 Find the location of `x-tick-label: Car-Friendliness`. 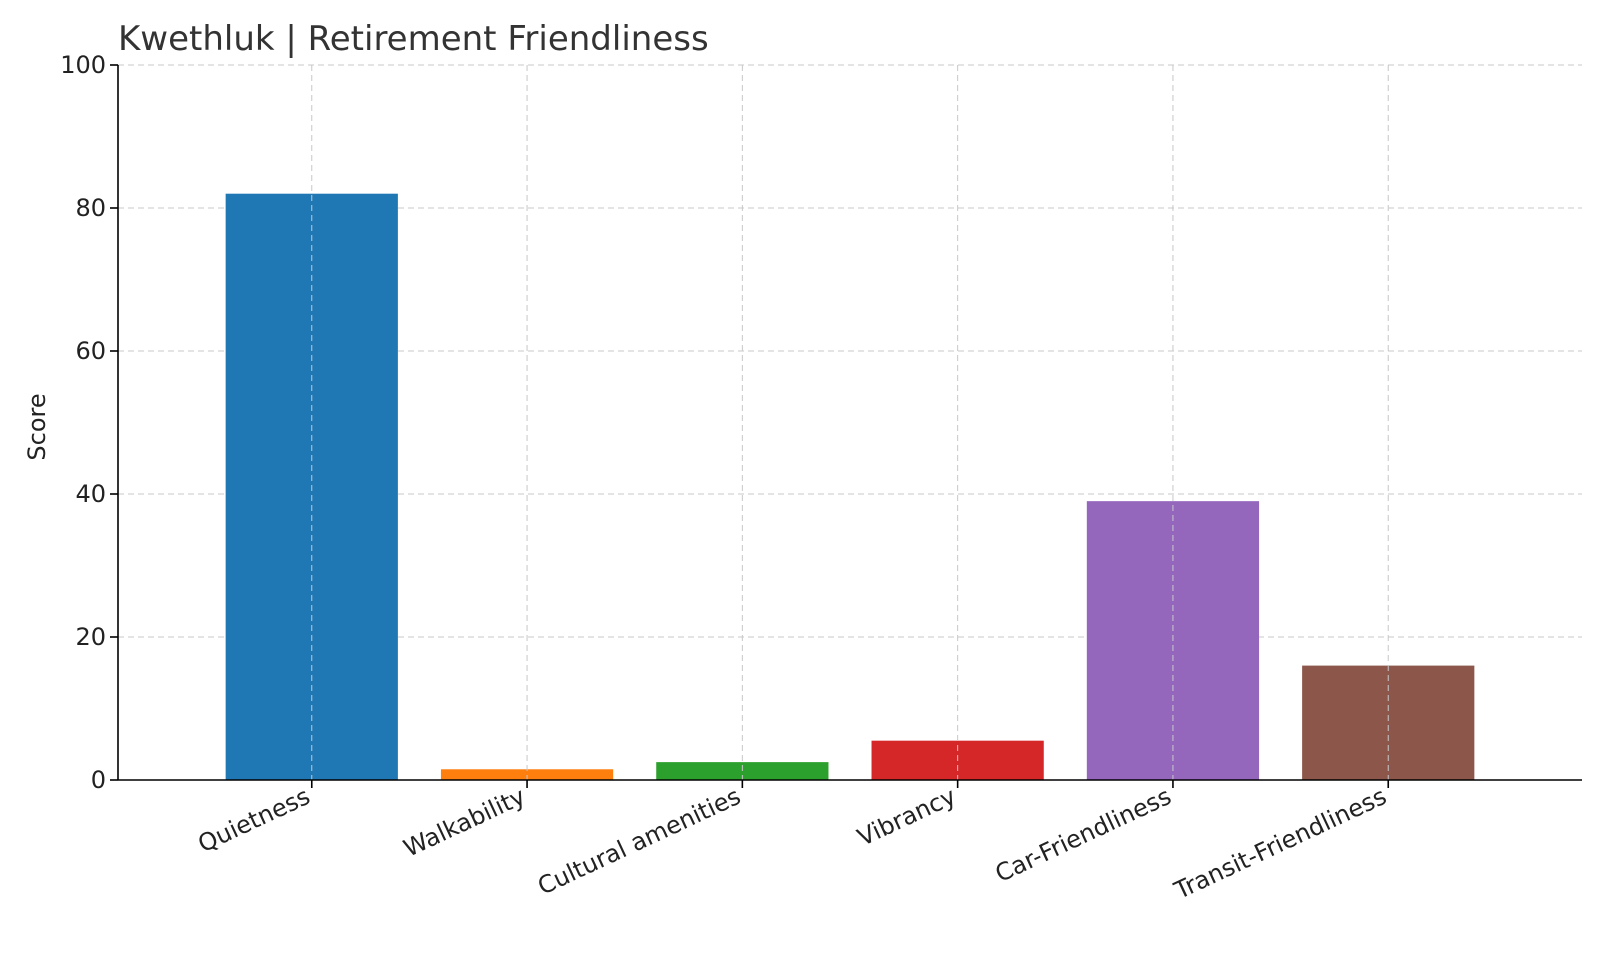

x-tick-label: Car-Friendliness is located at coordinates (1083, 835).